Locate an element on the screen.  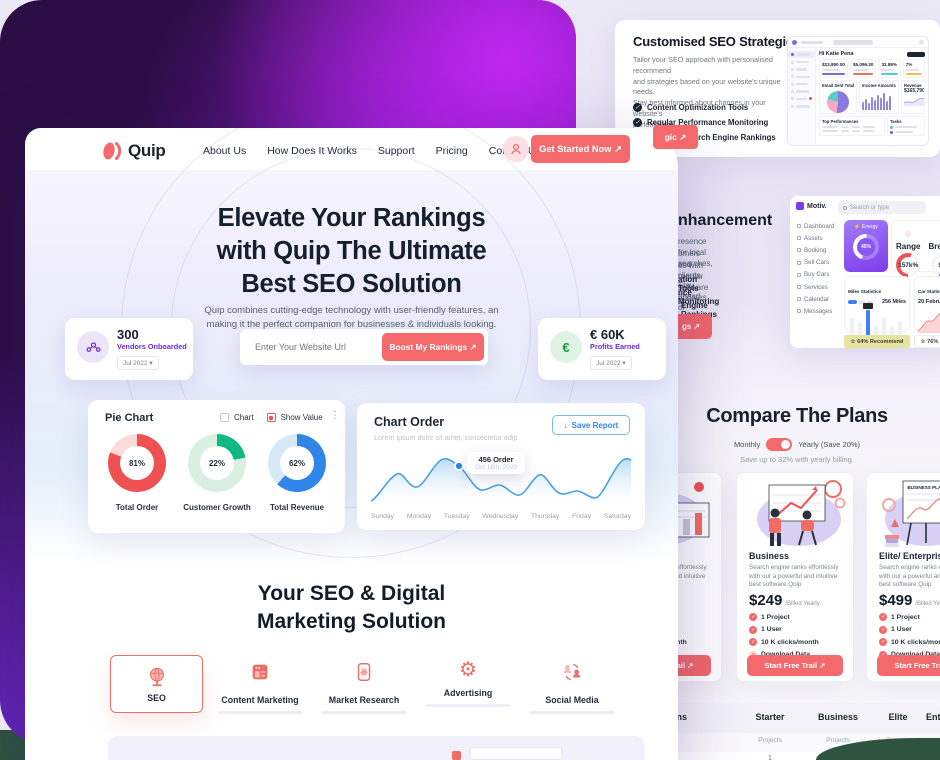
content-marketing-icon is located at coordinates (260, 672).